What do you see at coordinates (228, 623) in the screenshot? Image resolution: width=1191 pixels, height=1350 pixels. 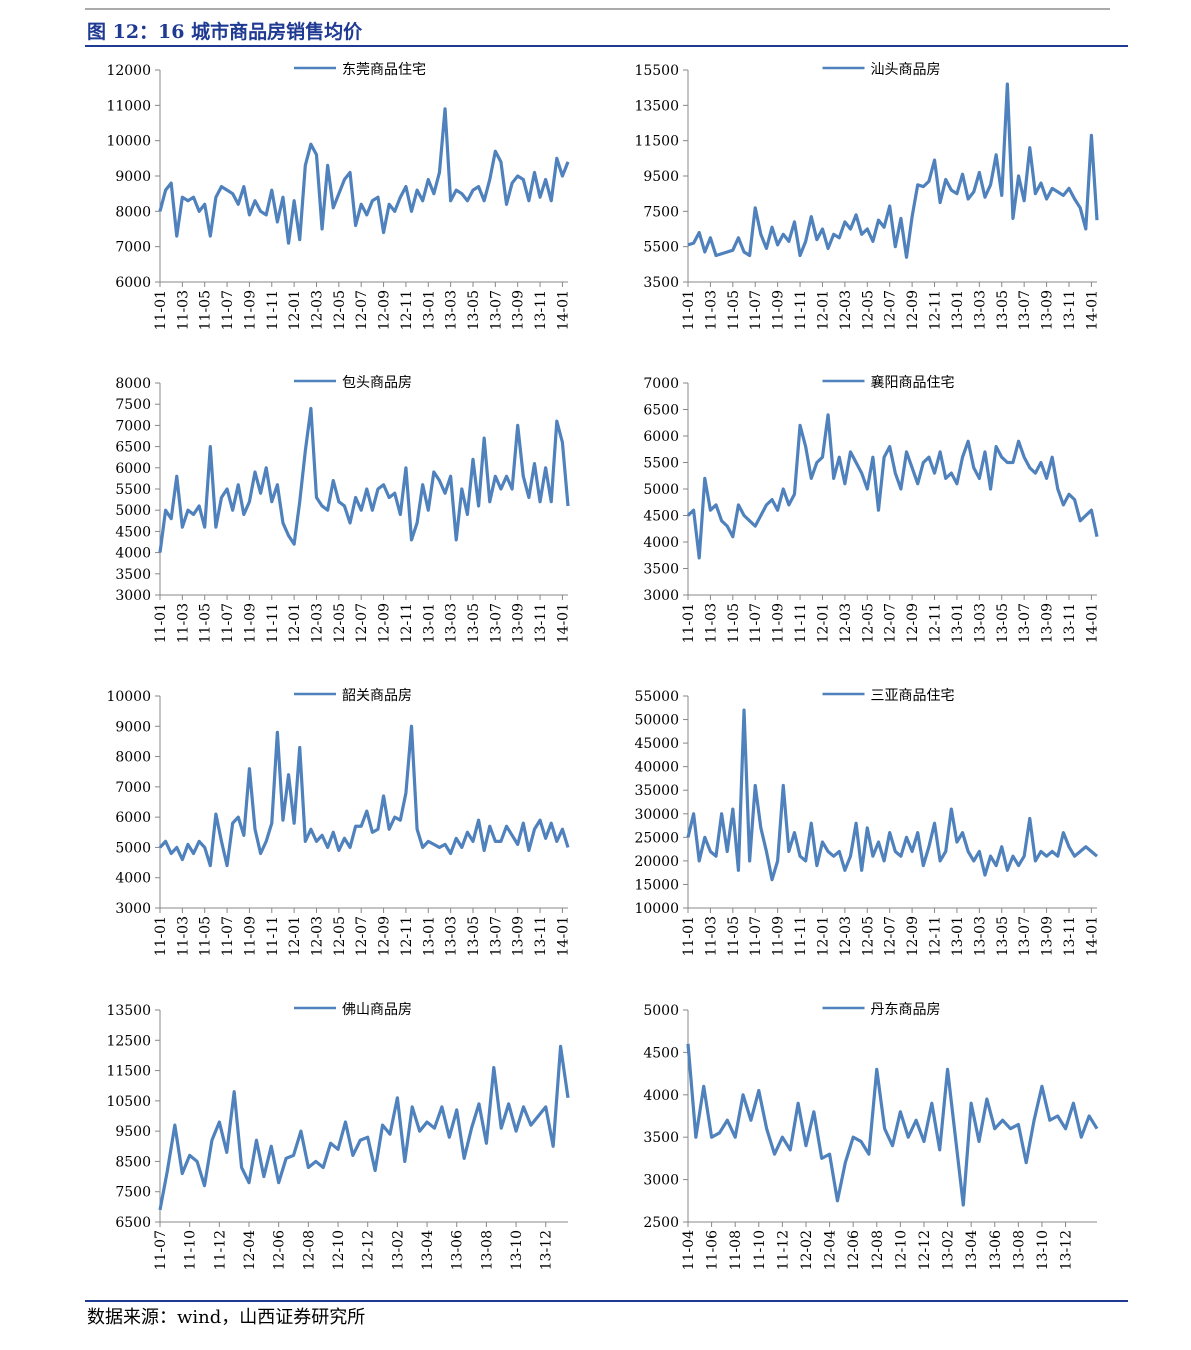 I see `x-tick-label: 11-07` at bounding box center [228, 623].